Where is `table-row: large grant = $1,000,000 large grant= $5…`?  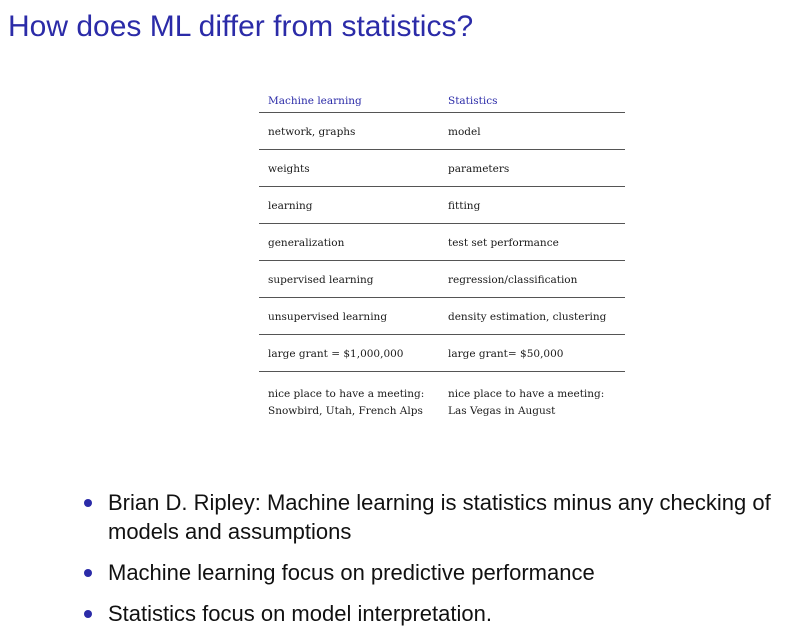
table-row: large grant = $1,000,000 large grant= $5… is located at coordinates (442, 353).